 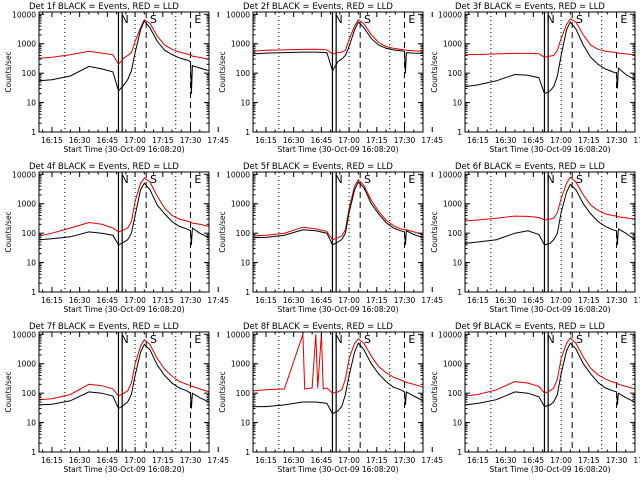 What do you see at coordinates (530, 327) in the screenshot?
I see `panel-title: Det 9f BLACK = Events, RED = LLD` at bounding box center [530, 327].